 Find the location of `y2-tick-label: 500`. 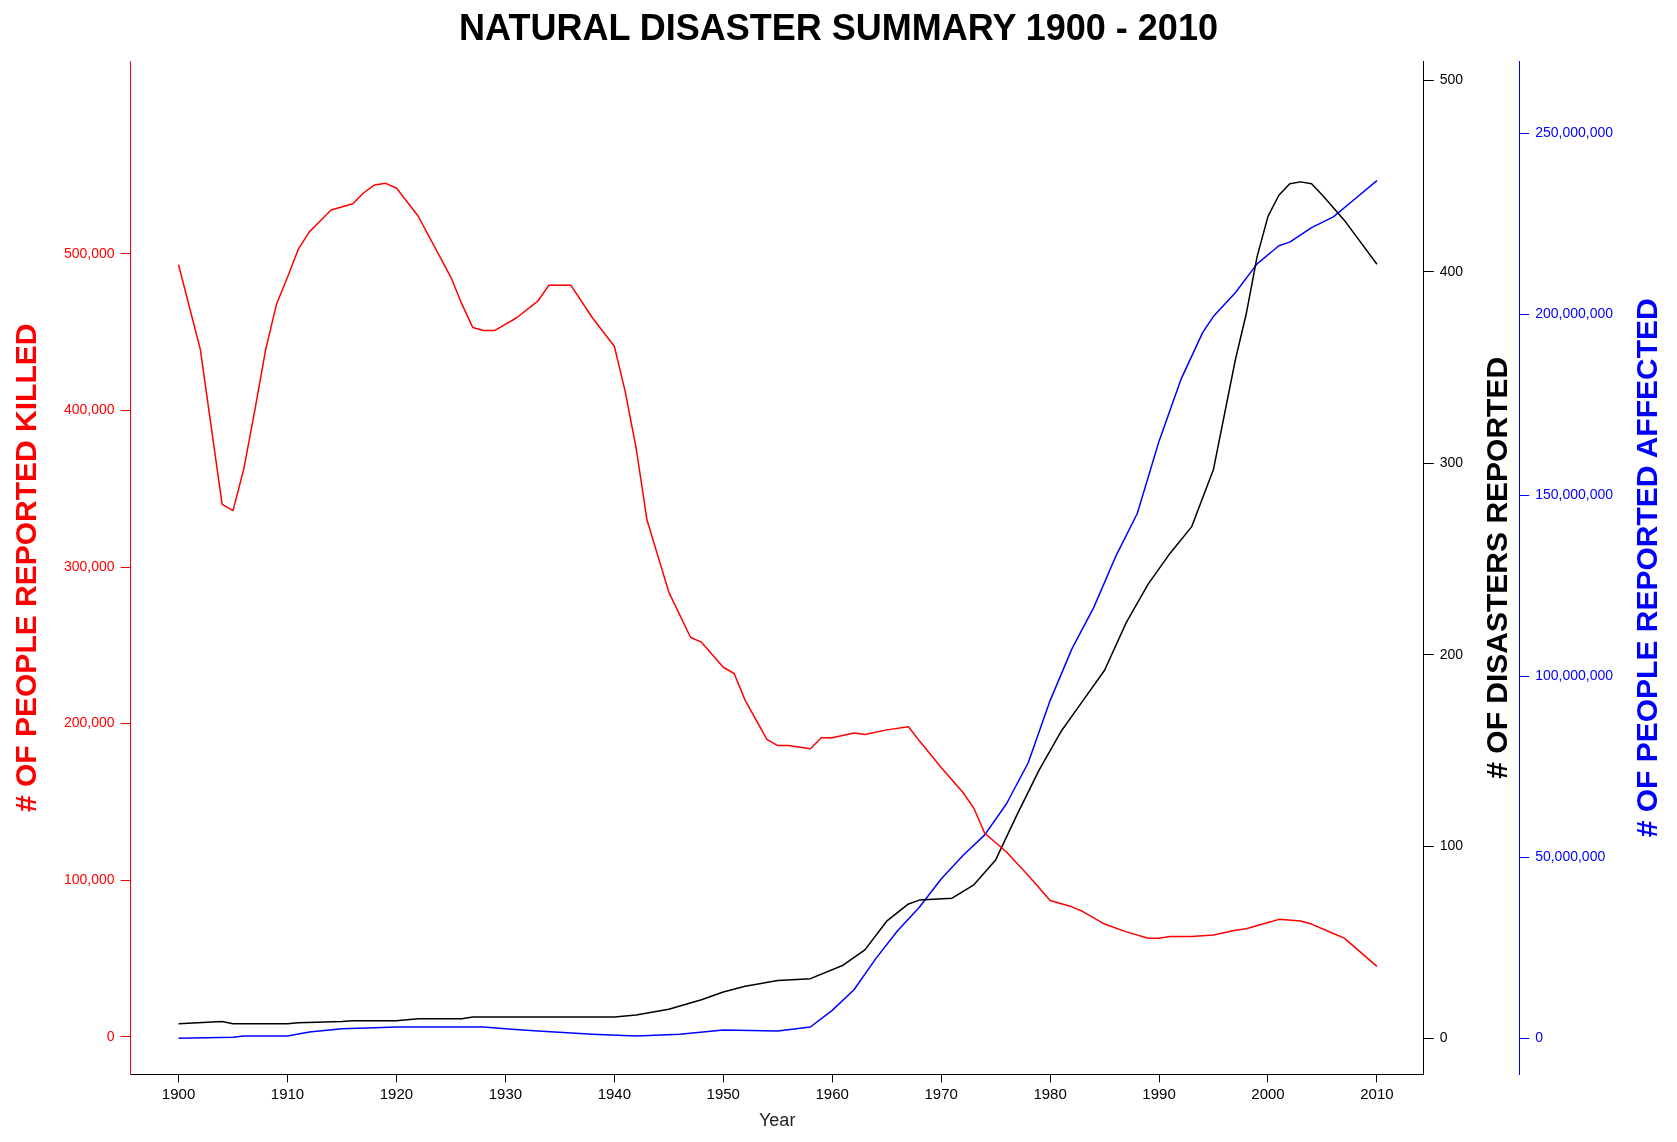

y2-tick-label: 500 is located at coordinates (1451, 79).